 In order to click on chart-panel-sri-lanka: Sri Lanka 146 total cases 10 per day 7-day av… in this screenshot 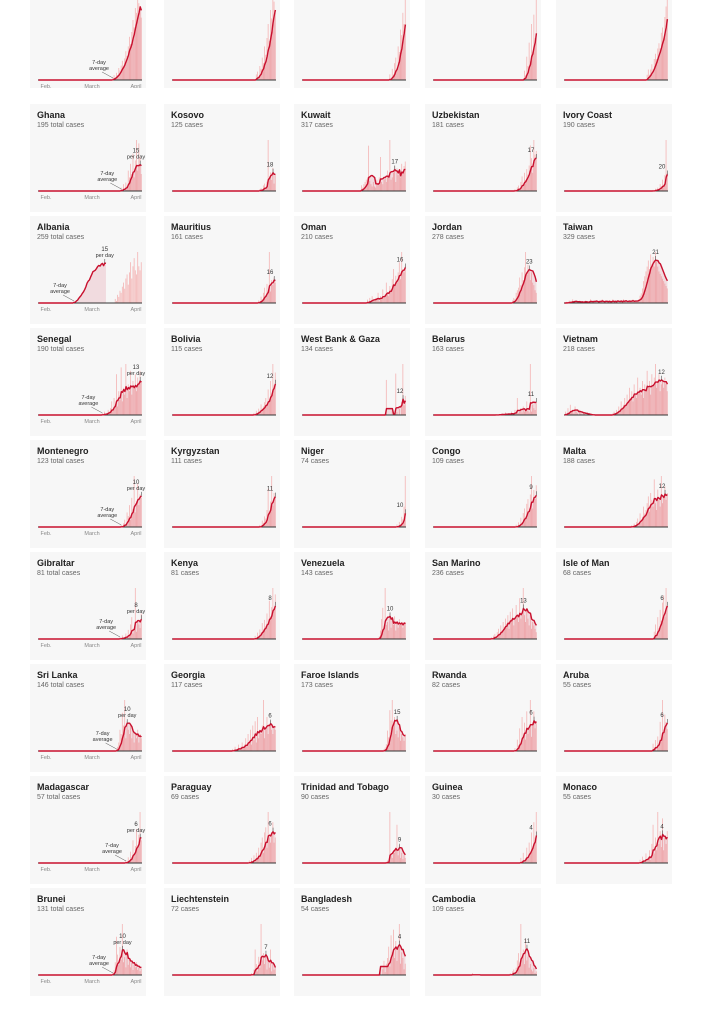, I will do `click(88, 718)`.